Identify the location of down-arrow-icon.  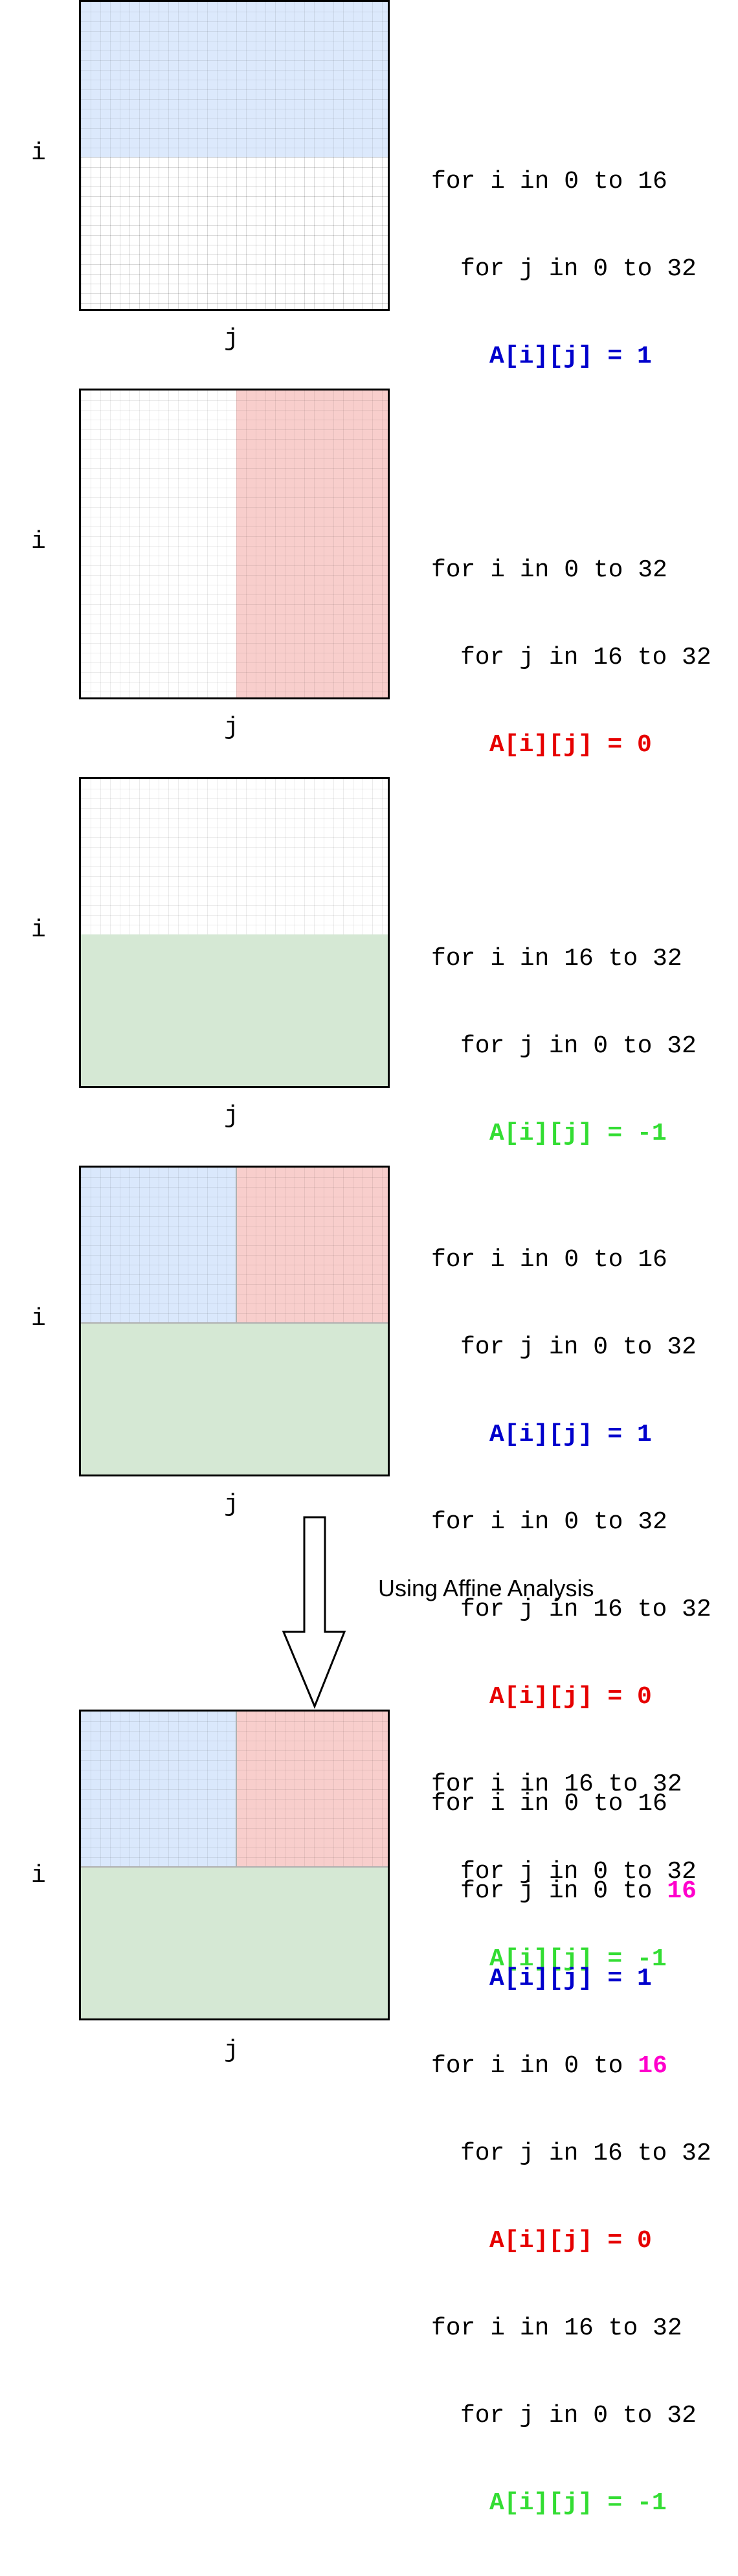
(314, 1612).